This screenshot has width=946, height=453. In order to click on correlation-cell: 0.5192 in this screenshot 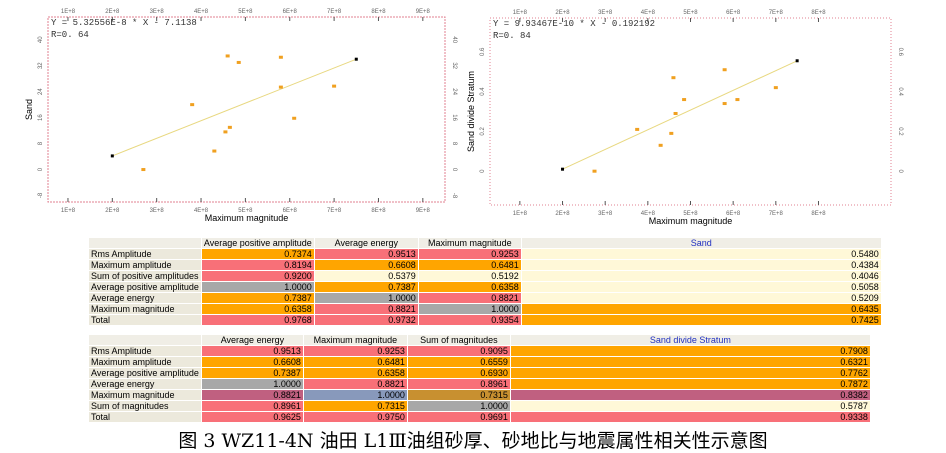, I will do `click(469, 276)`.